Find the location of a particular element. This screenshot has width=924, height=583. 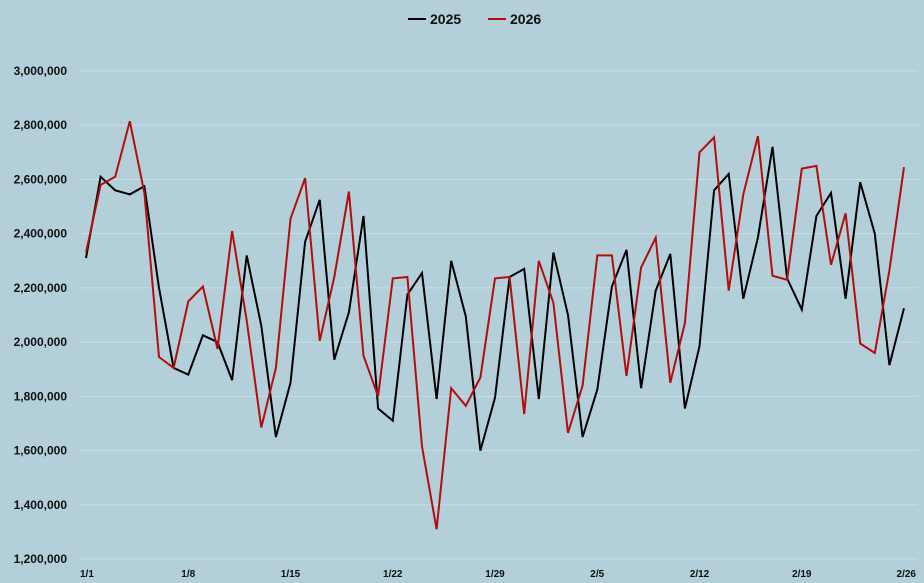

y-tick-label: 2,800,000 is located at coordinates (41, 125).